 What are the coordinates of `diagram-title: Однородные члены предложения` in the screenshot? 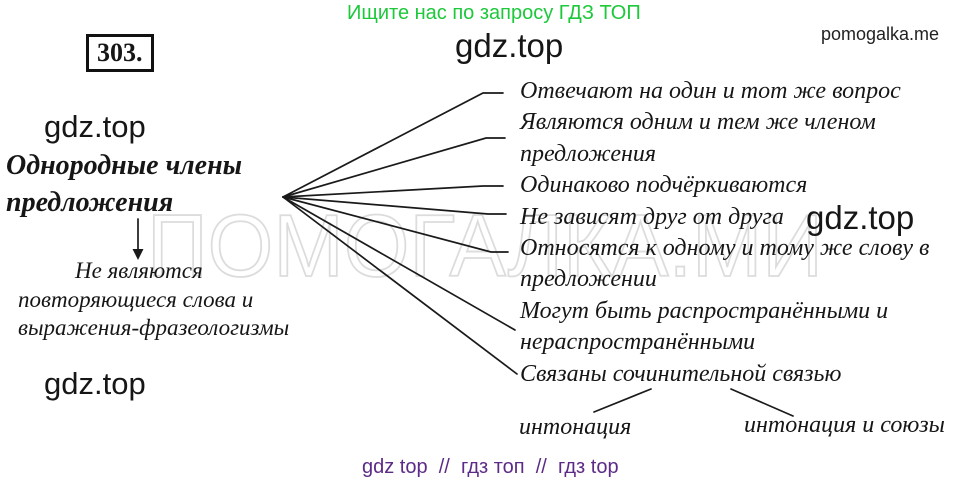 It's located at (124, 184).